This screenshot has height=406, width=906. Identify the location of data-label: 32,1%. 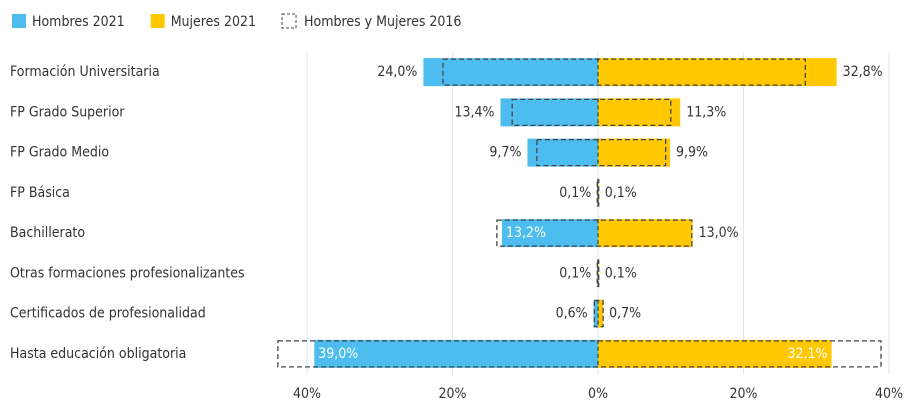
(808, 354).